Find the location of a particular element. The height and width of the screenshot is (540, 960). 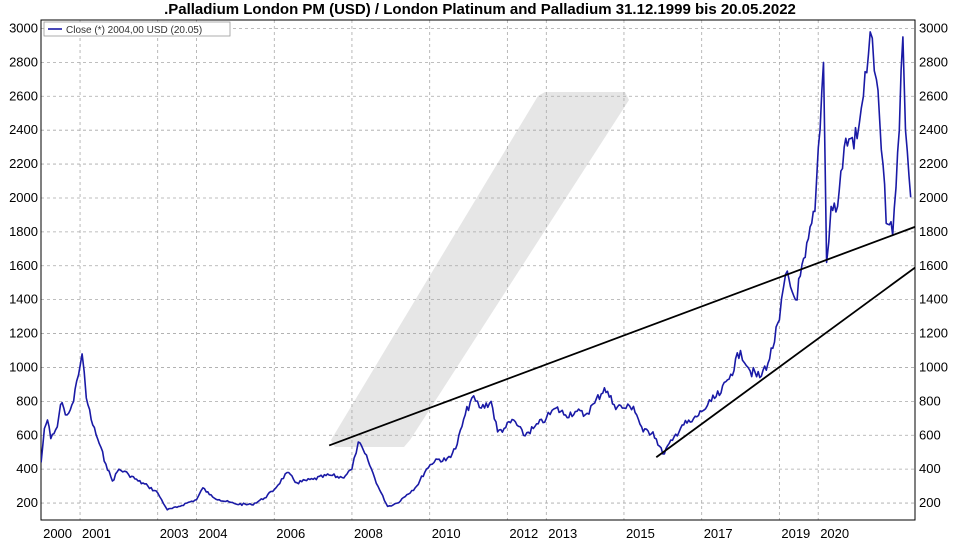

y-tick-label-right: 800 is located at coordinates (930, 400).